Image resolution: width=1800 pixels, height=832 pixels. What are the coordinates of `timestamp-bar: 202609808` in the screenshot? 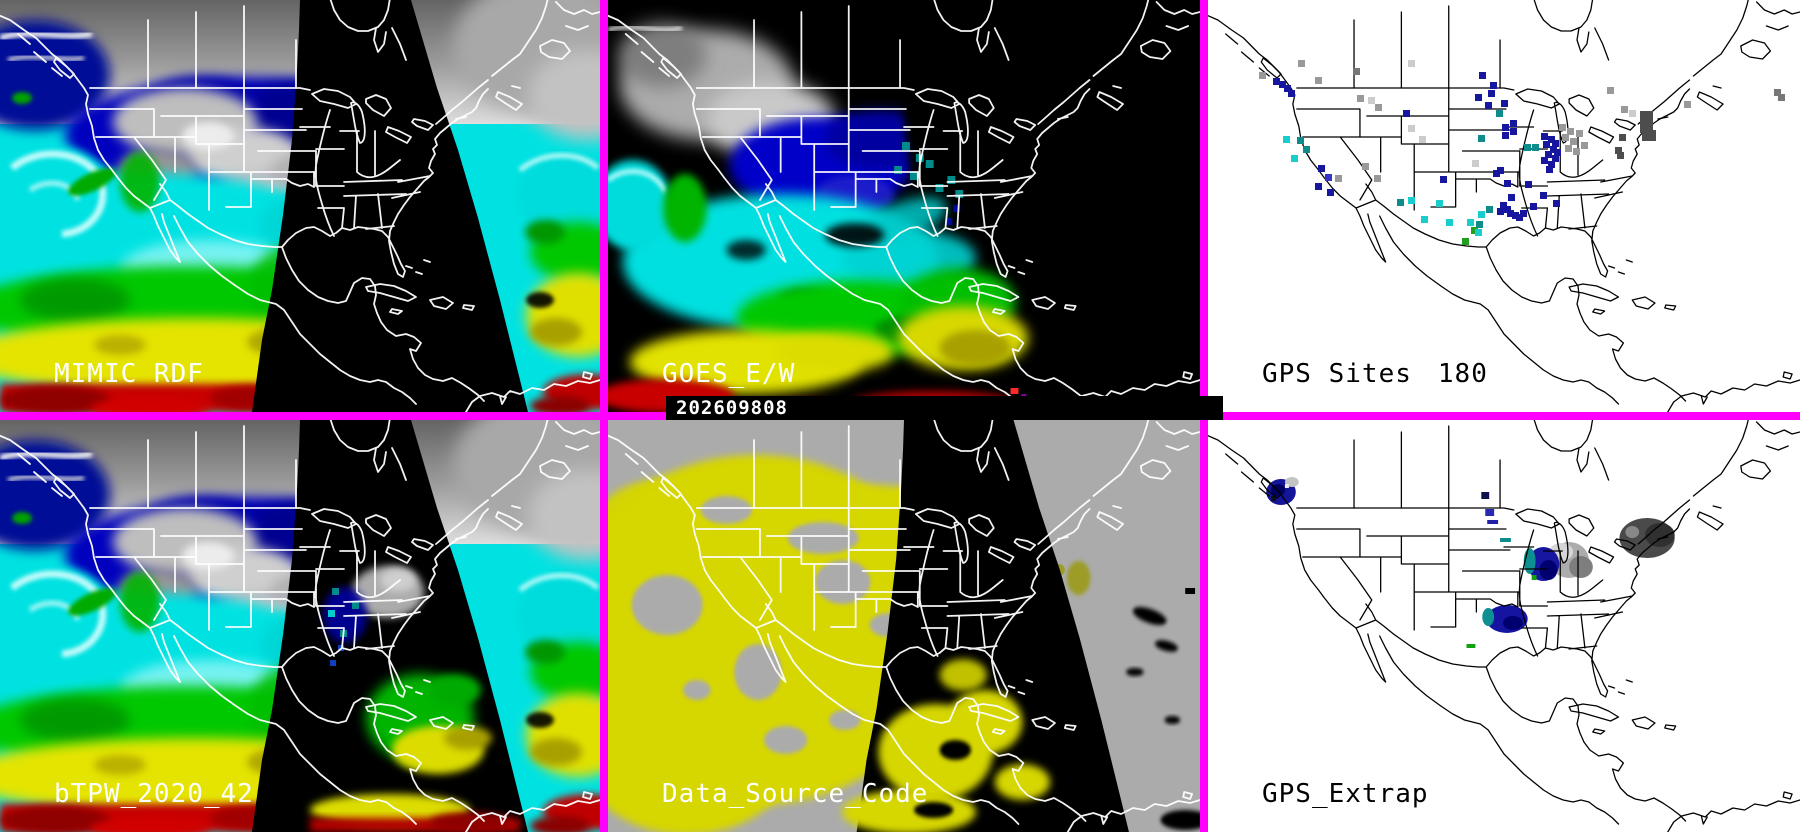 It's located at (944, 408).